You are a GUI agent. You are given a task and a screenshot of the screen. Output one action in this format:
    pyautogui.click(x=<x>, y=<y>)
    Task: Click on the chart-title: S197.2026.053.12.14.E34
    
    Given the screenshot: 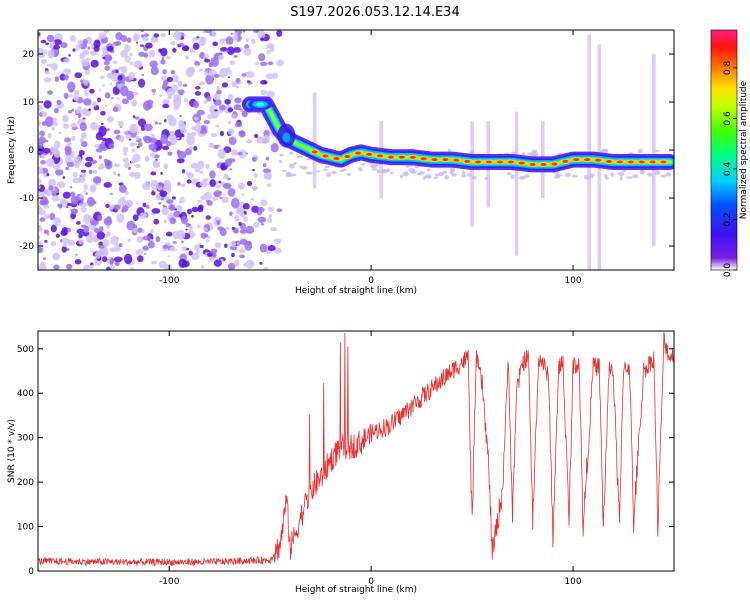 What is the action you would take?
    pyautogui.click(x=374, y=12)
    